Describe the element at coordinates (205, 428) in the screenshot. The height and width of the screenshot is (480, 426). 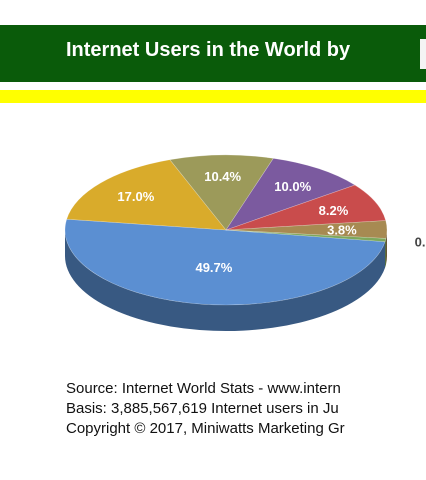
I see `copyright-note: Copyright © 2017, Miniwatts Marketing Gr` at that location.